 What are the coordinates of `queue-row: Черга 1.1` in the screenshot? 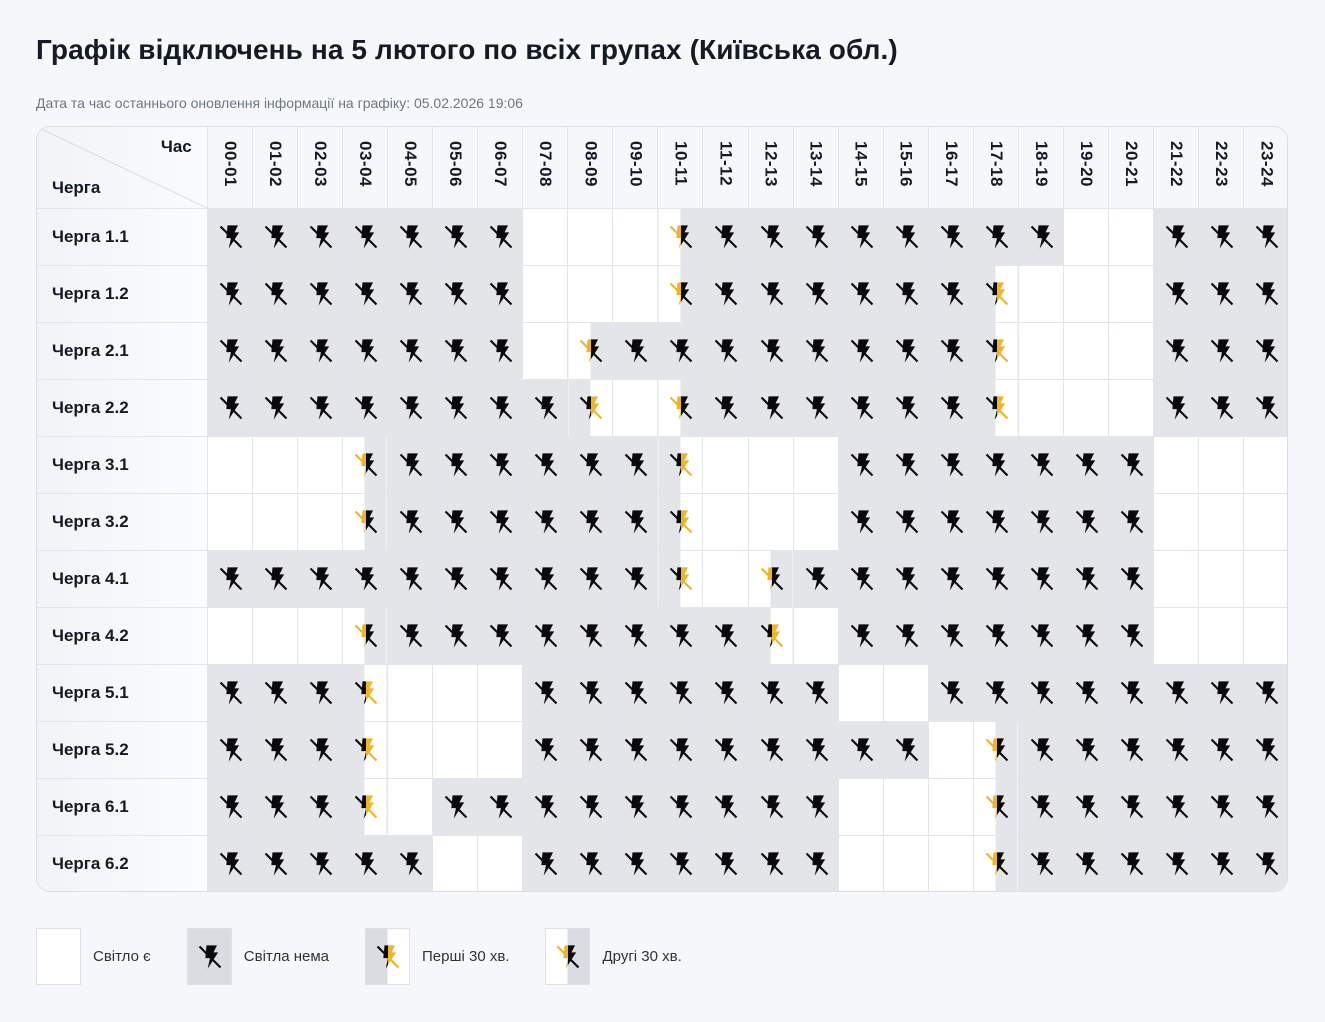 It's located at (662, 236).